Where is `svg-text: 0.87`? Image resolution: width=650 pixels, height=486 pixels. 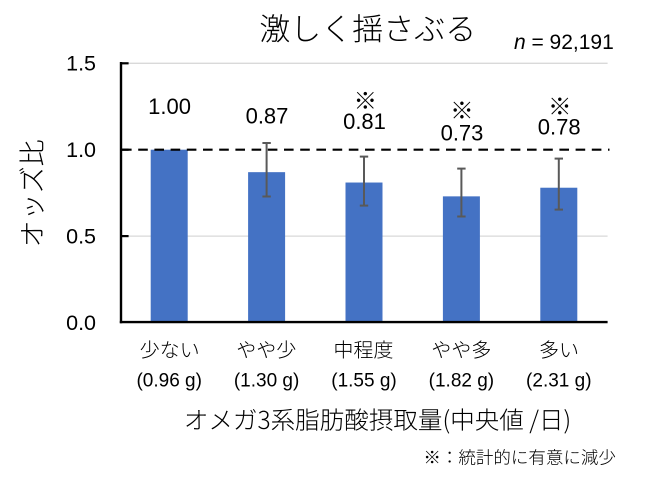 svg-text: 0.87 is located at coordinates (267, 115).